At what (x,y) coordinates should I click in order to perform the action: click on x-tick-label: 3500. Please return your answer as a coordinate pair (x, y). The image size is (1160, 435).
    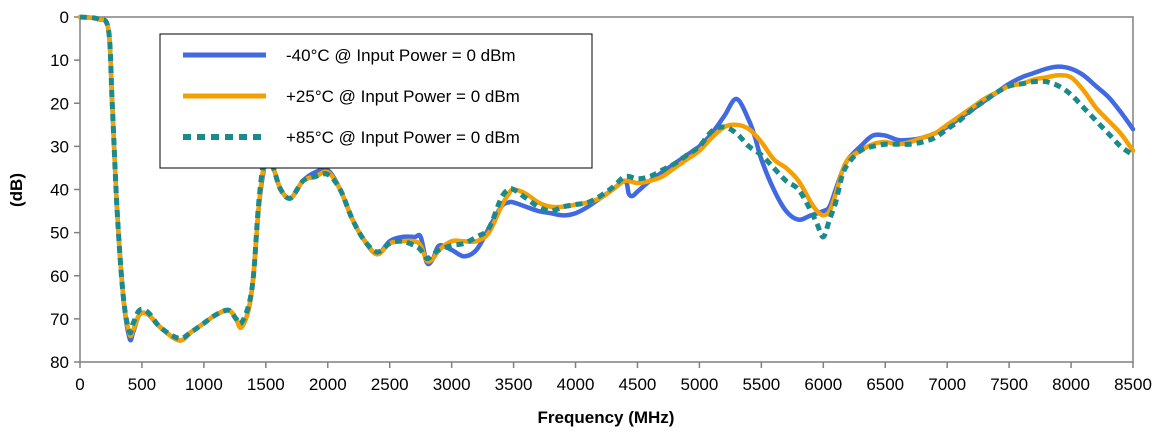
    Looking at the image, I should click on (514, 384).